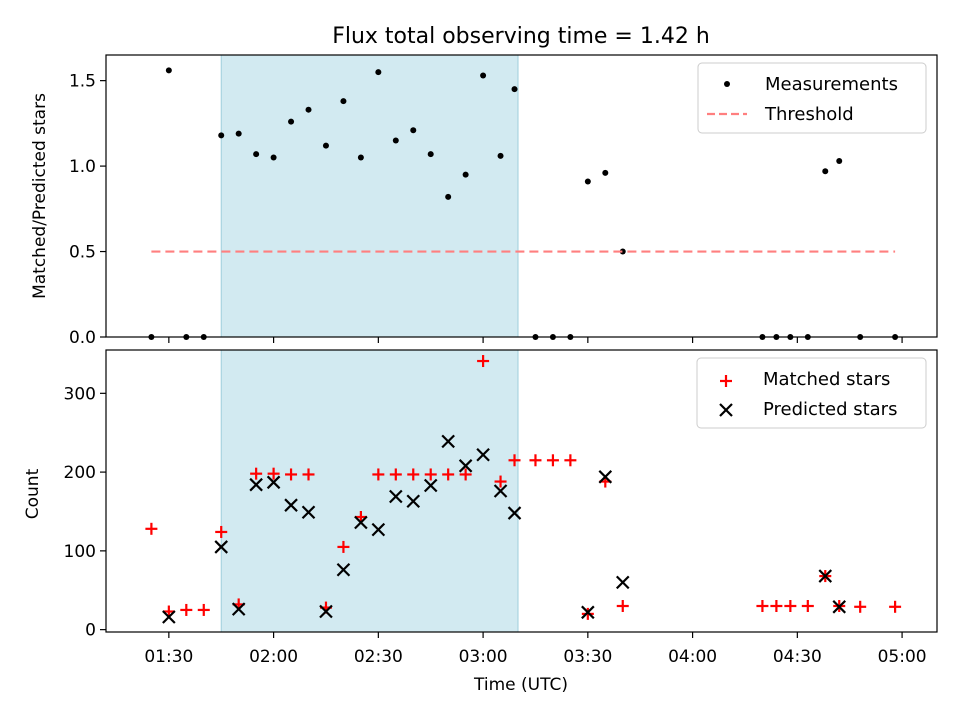 The image size is (960, 720). What do you see at coordinates (80, 473) in the screenshot?
I see `y-tick-label: 200` at bounding box center [80, 473].